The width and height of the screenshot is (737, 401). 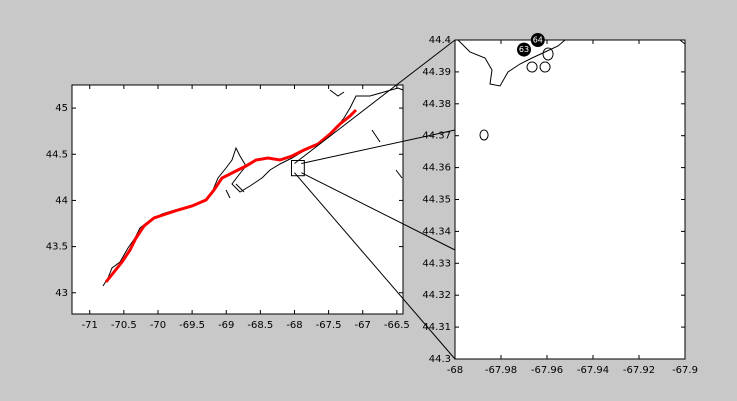 What do you see at coordinates (436, 72) in the screenshot?
I see `y-tick-label: 44.39` at bounding box center [436, 72].